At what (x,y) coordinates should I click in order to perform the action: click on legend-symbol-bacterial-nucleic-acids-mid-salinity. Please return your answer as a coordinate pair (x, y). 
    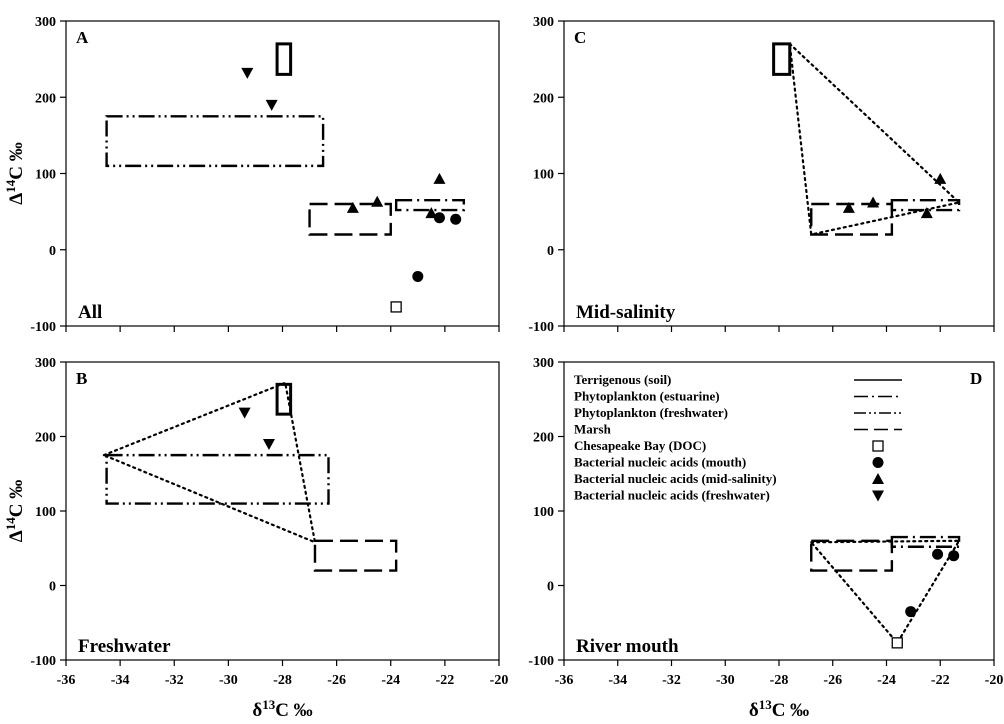
    Looking at the image, I should click on (878, 478).